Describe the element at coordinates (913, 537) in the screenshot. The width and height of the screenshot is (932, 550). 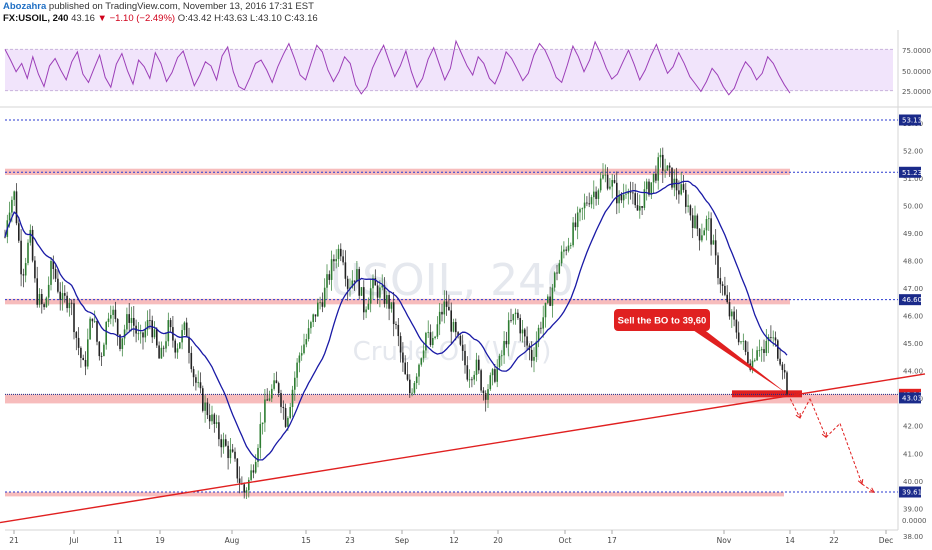
I see `price-tick: 38.00` at that location.